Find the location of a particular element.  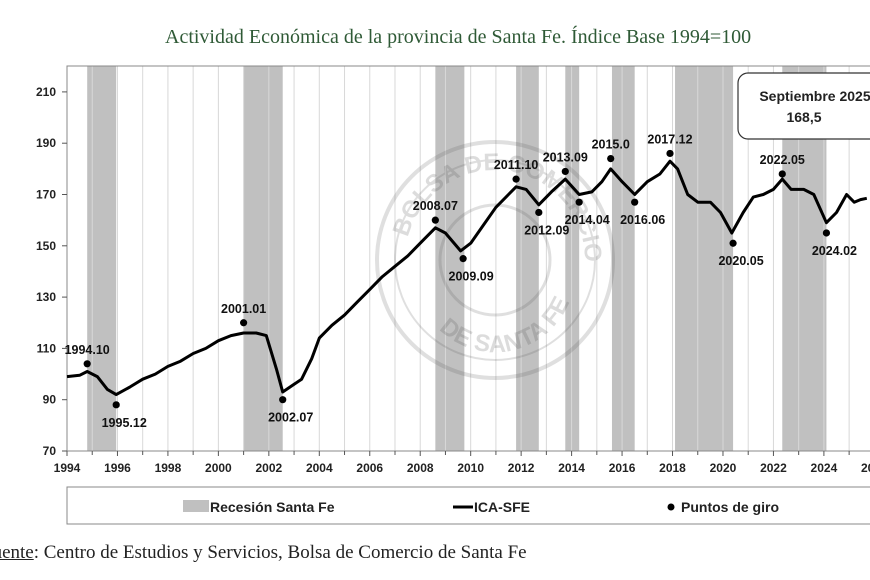

turning-point-label: 2024.02 is located at coordinates (834, 251).